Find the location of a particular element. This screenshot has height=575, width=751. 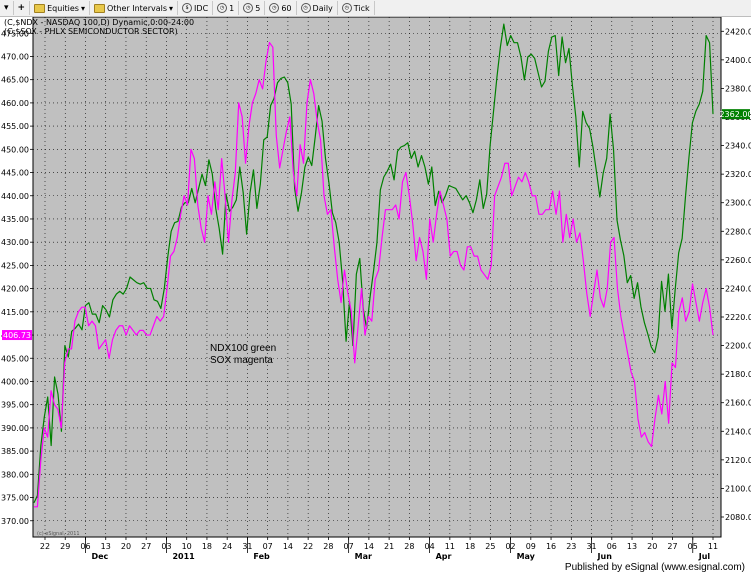

left-tick-label: 455.00 is located at coordinates (15, 126).